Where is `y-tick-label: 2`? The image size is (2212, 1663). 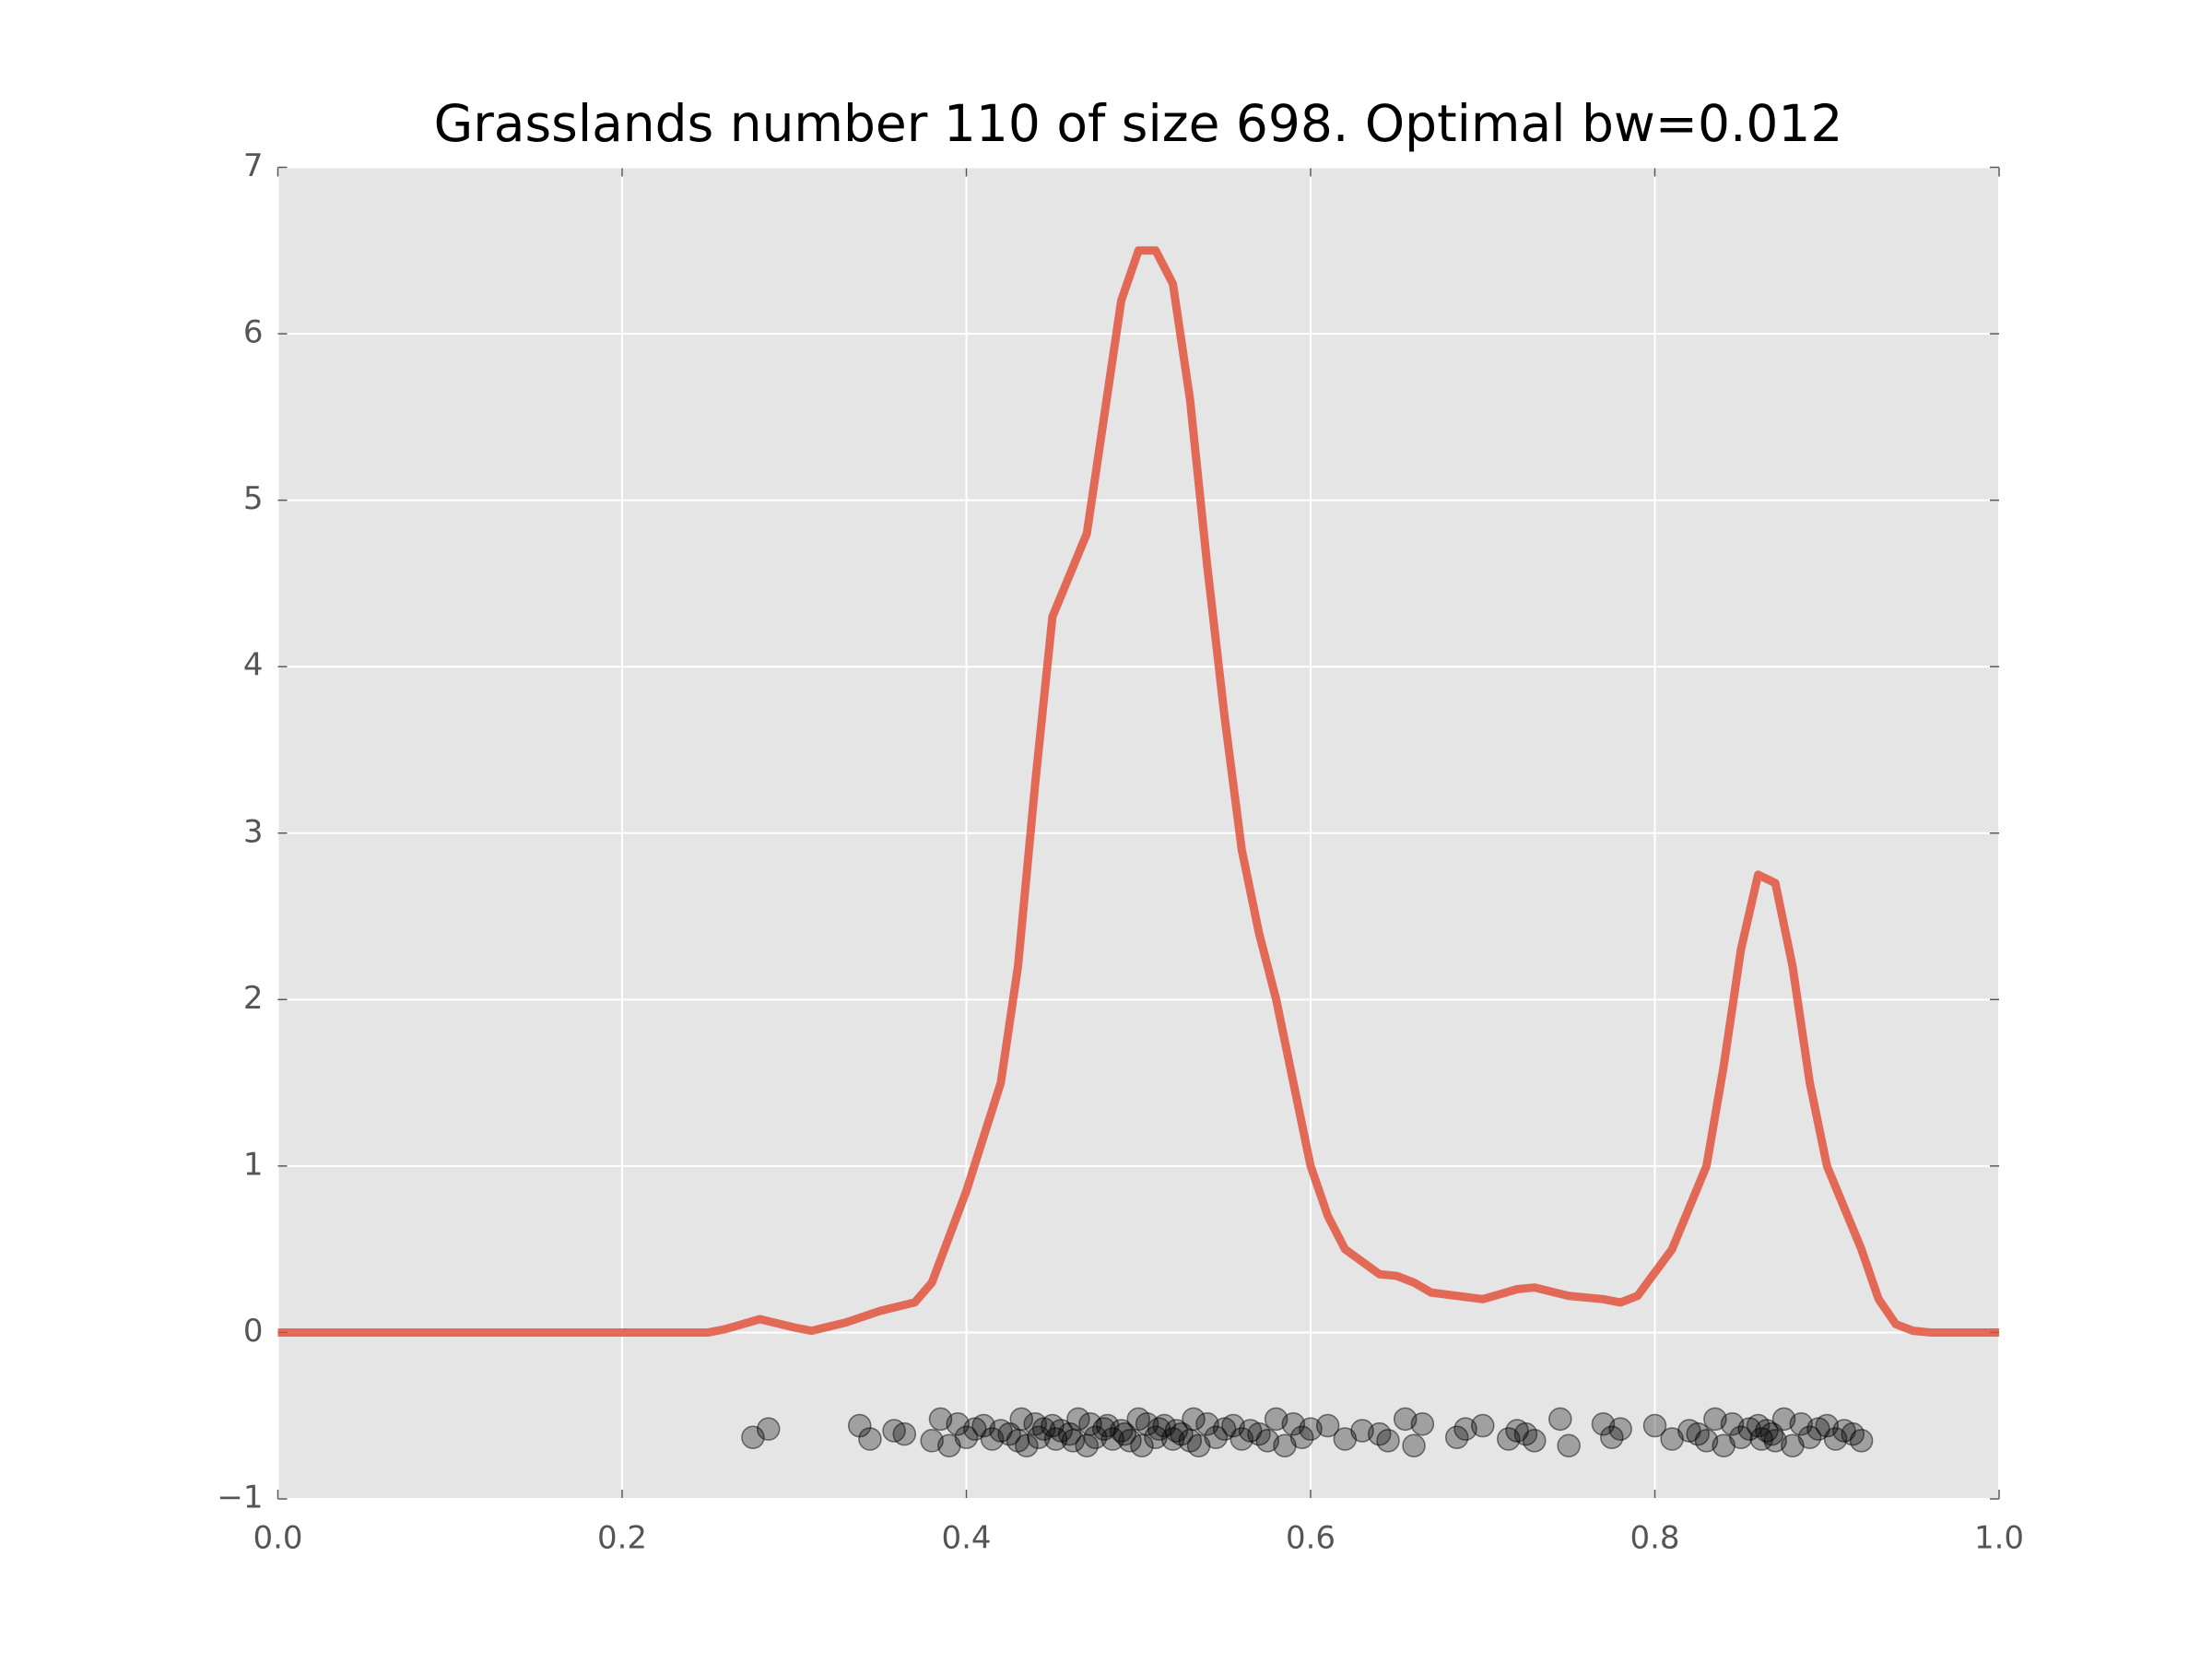 y-tick-label: 2 is located at coordinates (253, 998).